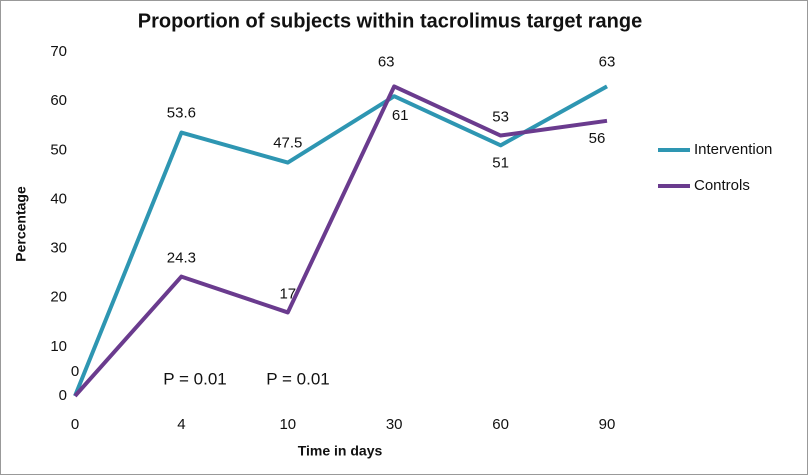 The width and height of the screenshot is (808, 475). Describe the element at coordinates (500, 424) in the screenshot. I see `x-tick-label: 60` at that location.